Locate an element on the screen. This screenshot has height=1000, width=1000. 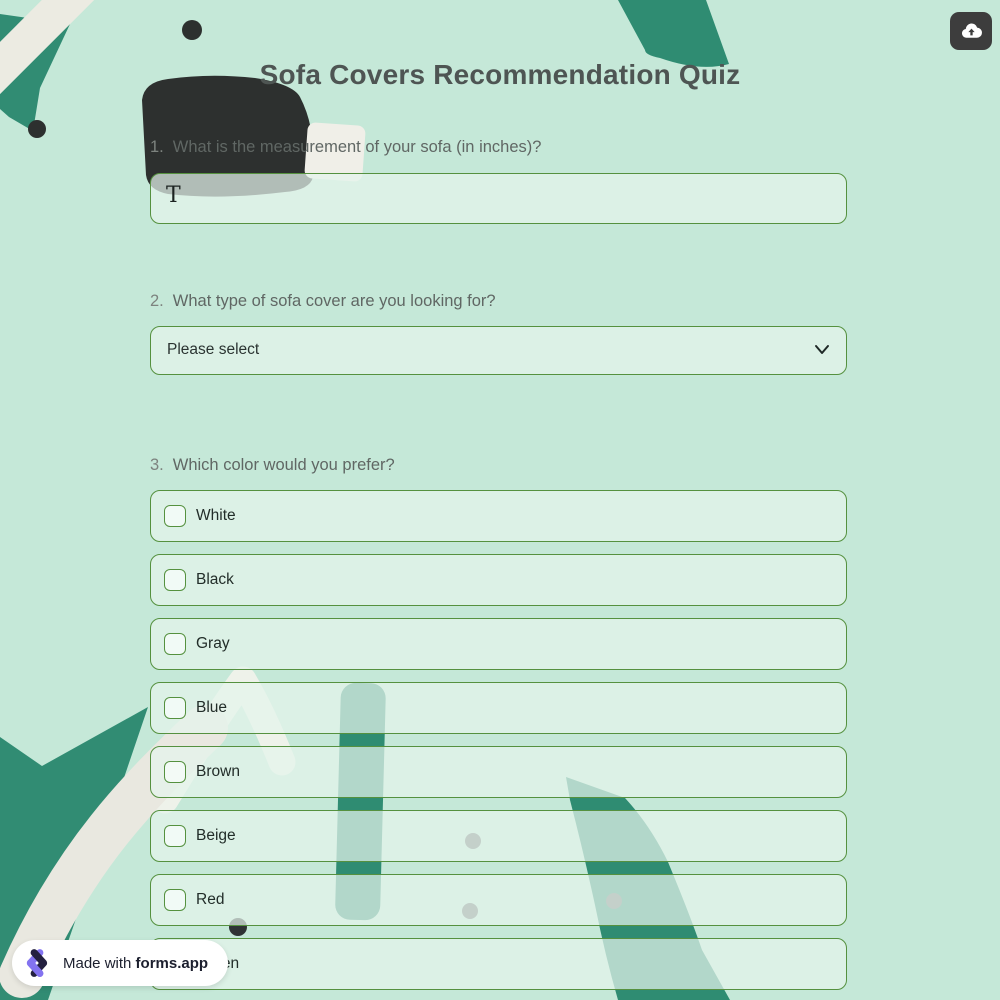
question-text: Which color would you prefer? is located at coordinates (283, 465).